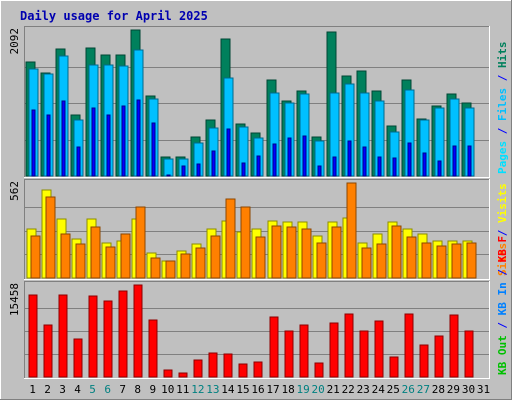  Describe the element at coordinates (107, 389) in the screenshot. I see `x-label-day-6: 6` at that location.